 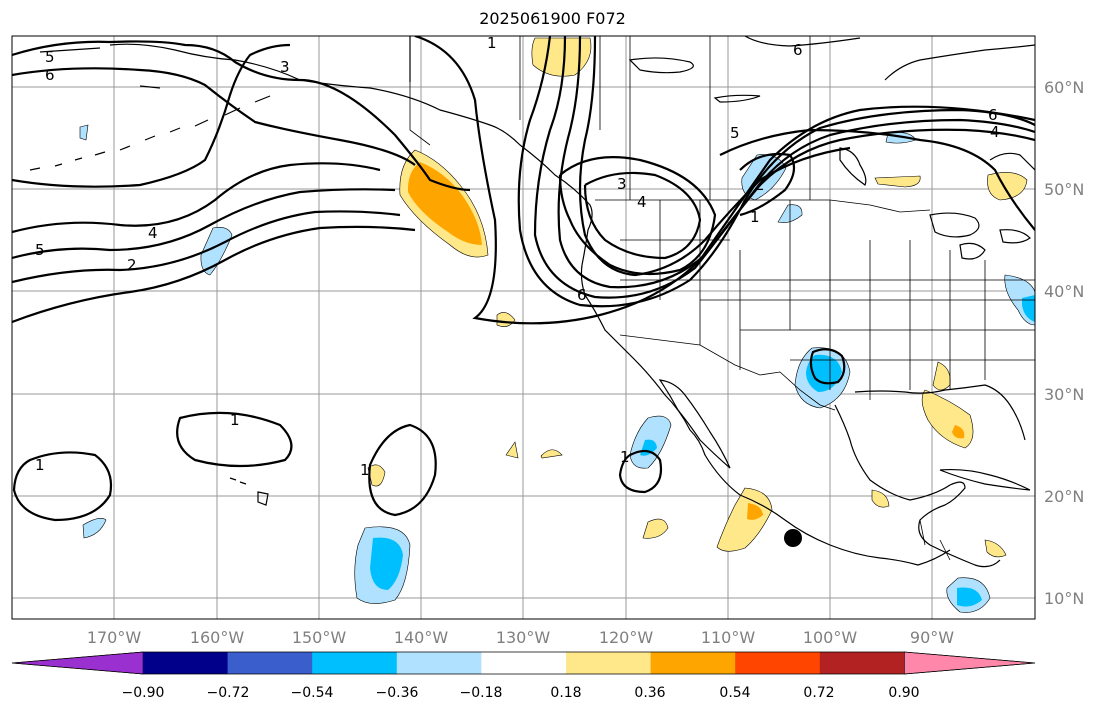 What do you see at coordinates (903, 693) in the screenshot?
I see `colorbar-tick-label: 0.90` at bounding box center [903, 693].